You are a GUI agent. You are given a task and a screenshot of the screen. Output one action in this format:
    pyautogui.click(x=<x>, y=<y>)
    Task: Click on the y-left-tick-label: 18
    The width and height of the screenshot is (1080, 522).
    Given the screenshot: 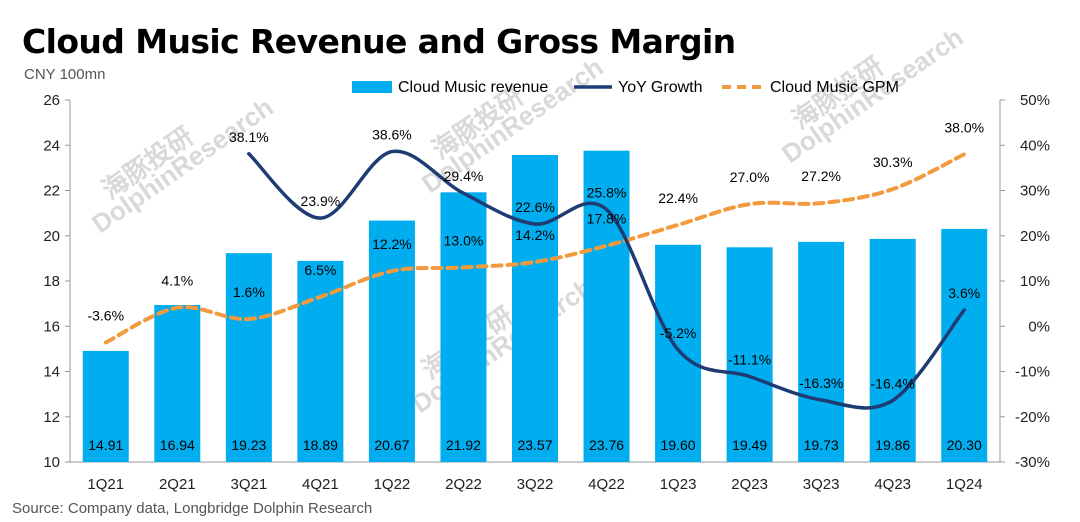 What is the action you would take?
    pyautogui.click(x=51, y=281)
    